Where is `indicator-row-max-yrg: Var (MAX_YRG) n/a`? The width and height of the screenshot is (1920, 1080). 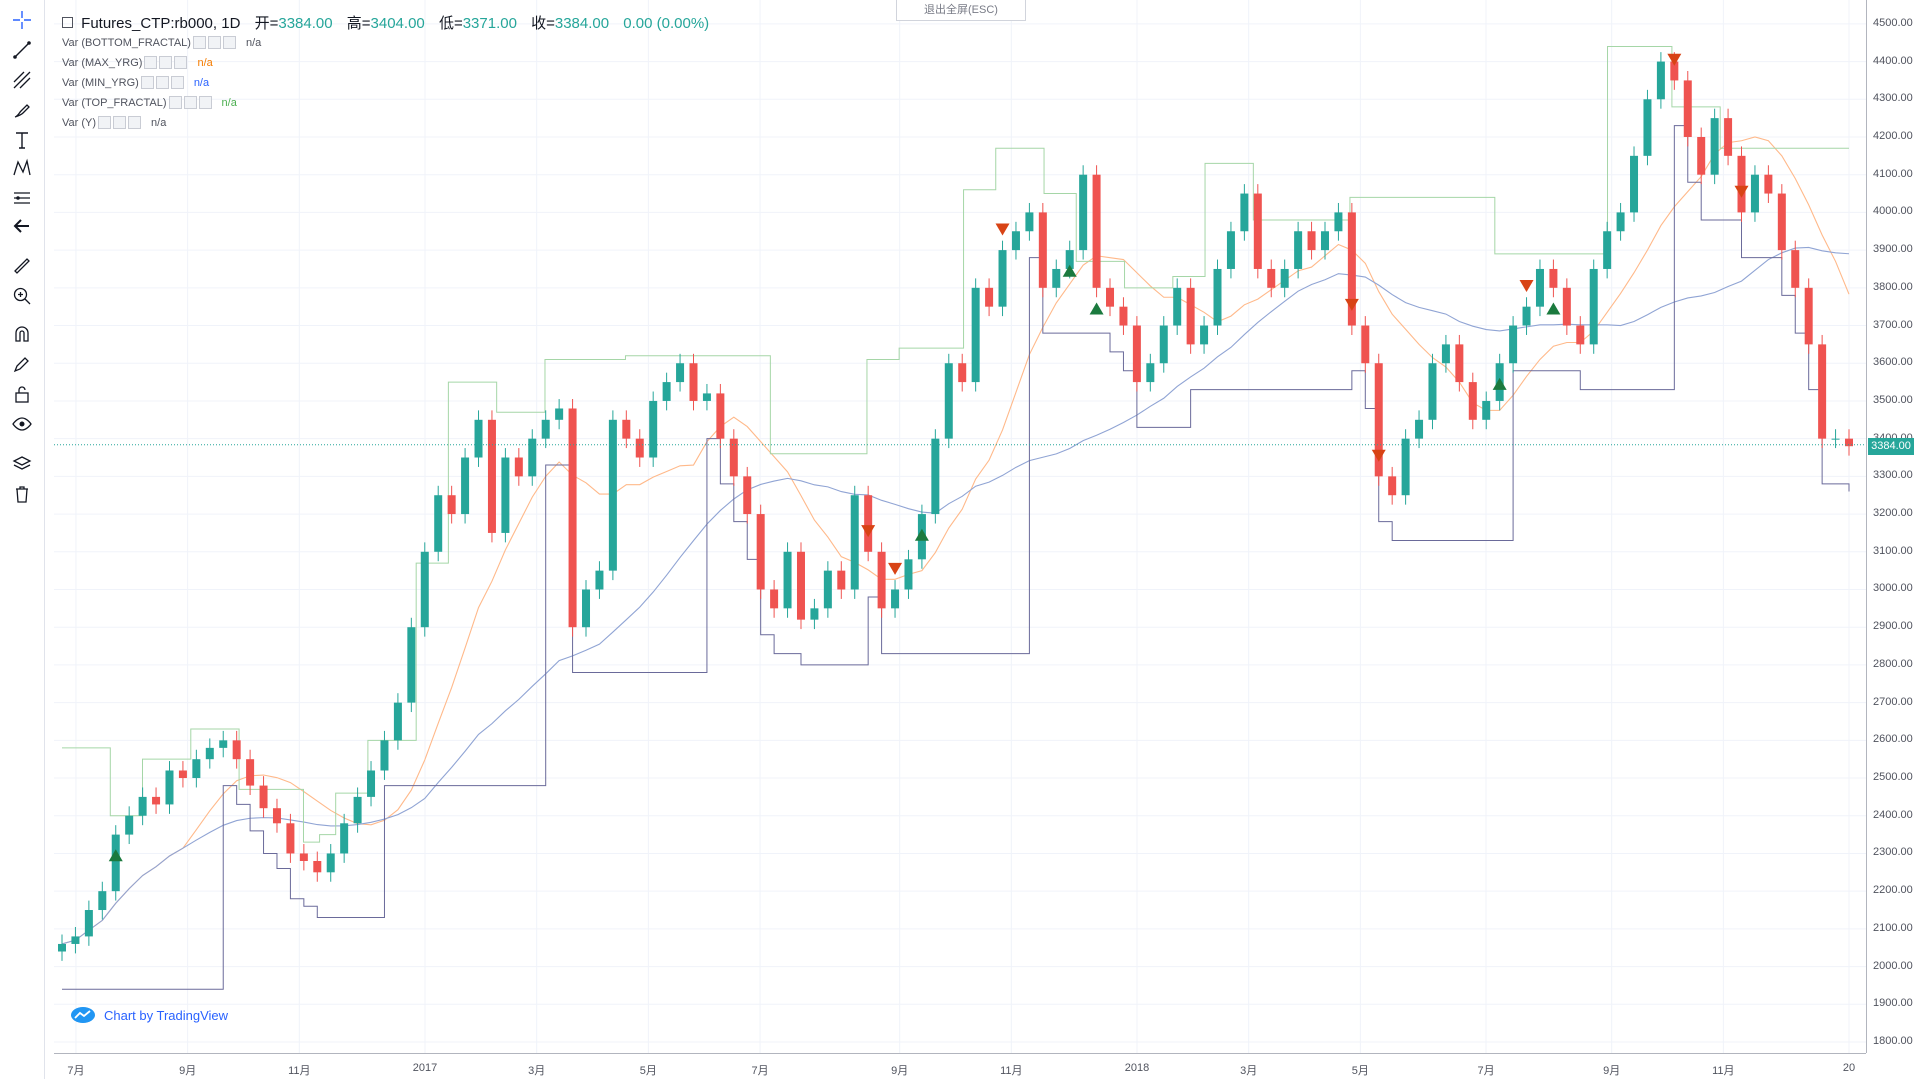
indicator-row-max-yrg: Var (MAX_YRG) n/a is located at coordinates (137, 62).